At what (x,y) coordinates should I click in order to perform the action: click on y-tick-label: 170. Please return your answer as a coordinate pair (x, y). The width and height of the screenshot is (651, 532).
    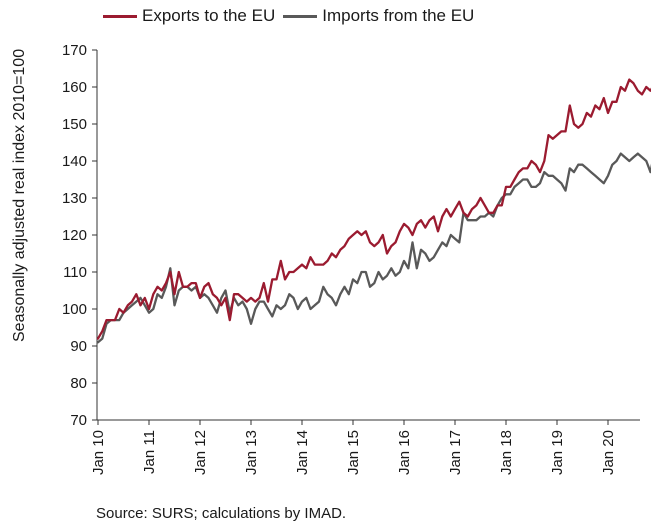
    Looking at the image, I should click on (74, 50).